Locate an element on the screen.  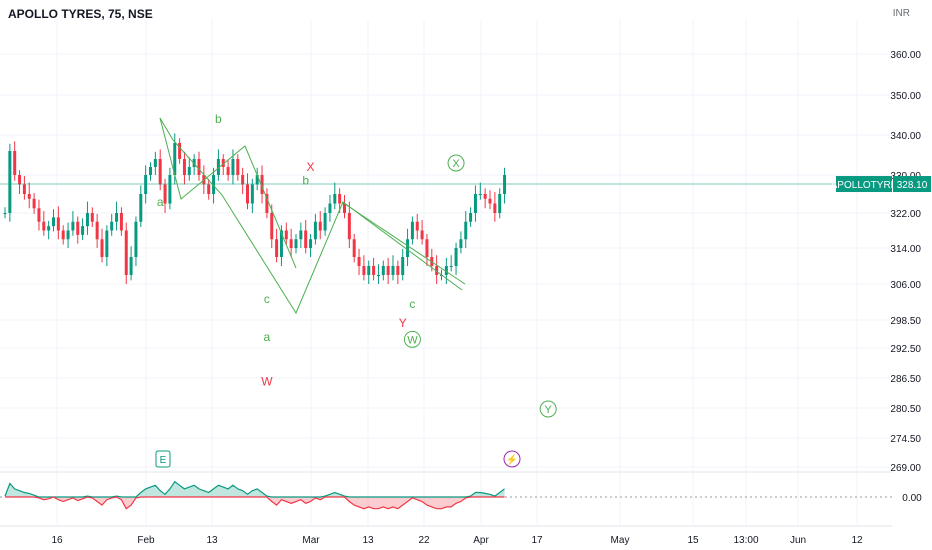
x-tick-label: 13 is located at coordinates (368, 540).